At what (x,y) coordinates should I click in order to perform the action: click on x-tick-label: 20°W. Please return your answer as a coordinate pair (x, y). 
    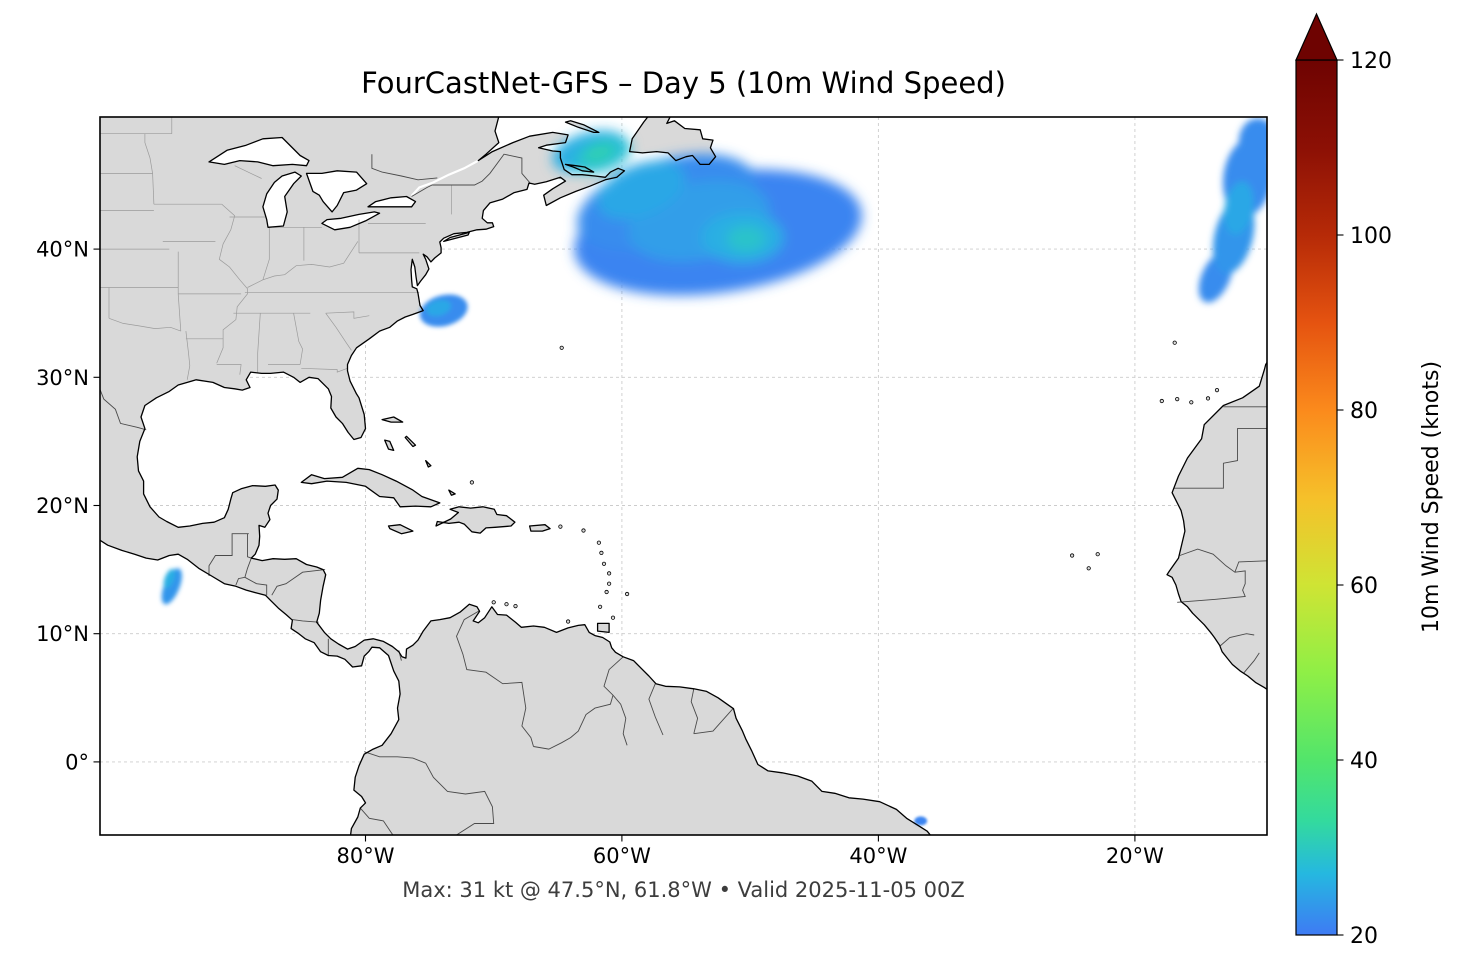
    Looking at the image, I should click on (1135, 856).